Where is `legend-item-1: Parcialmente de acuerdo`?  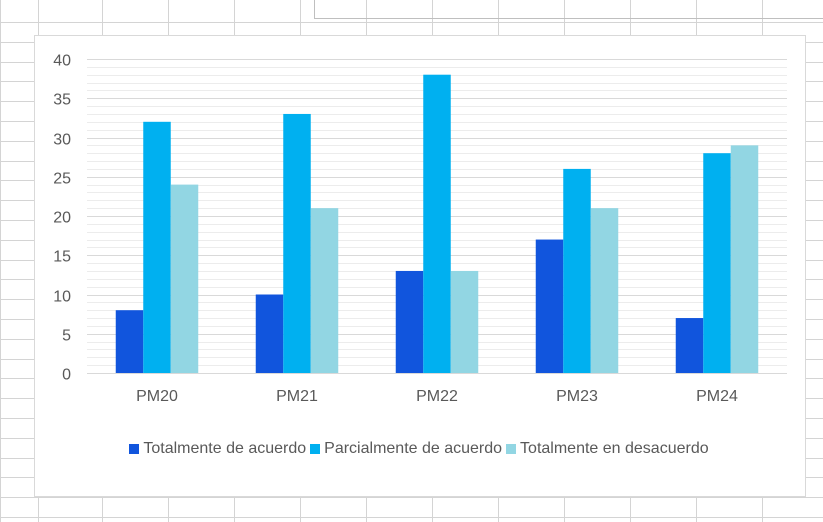
legend-item-1: Parcialmente de acuerdo is located at coordinates (406, 449).